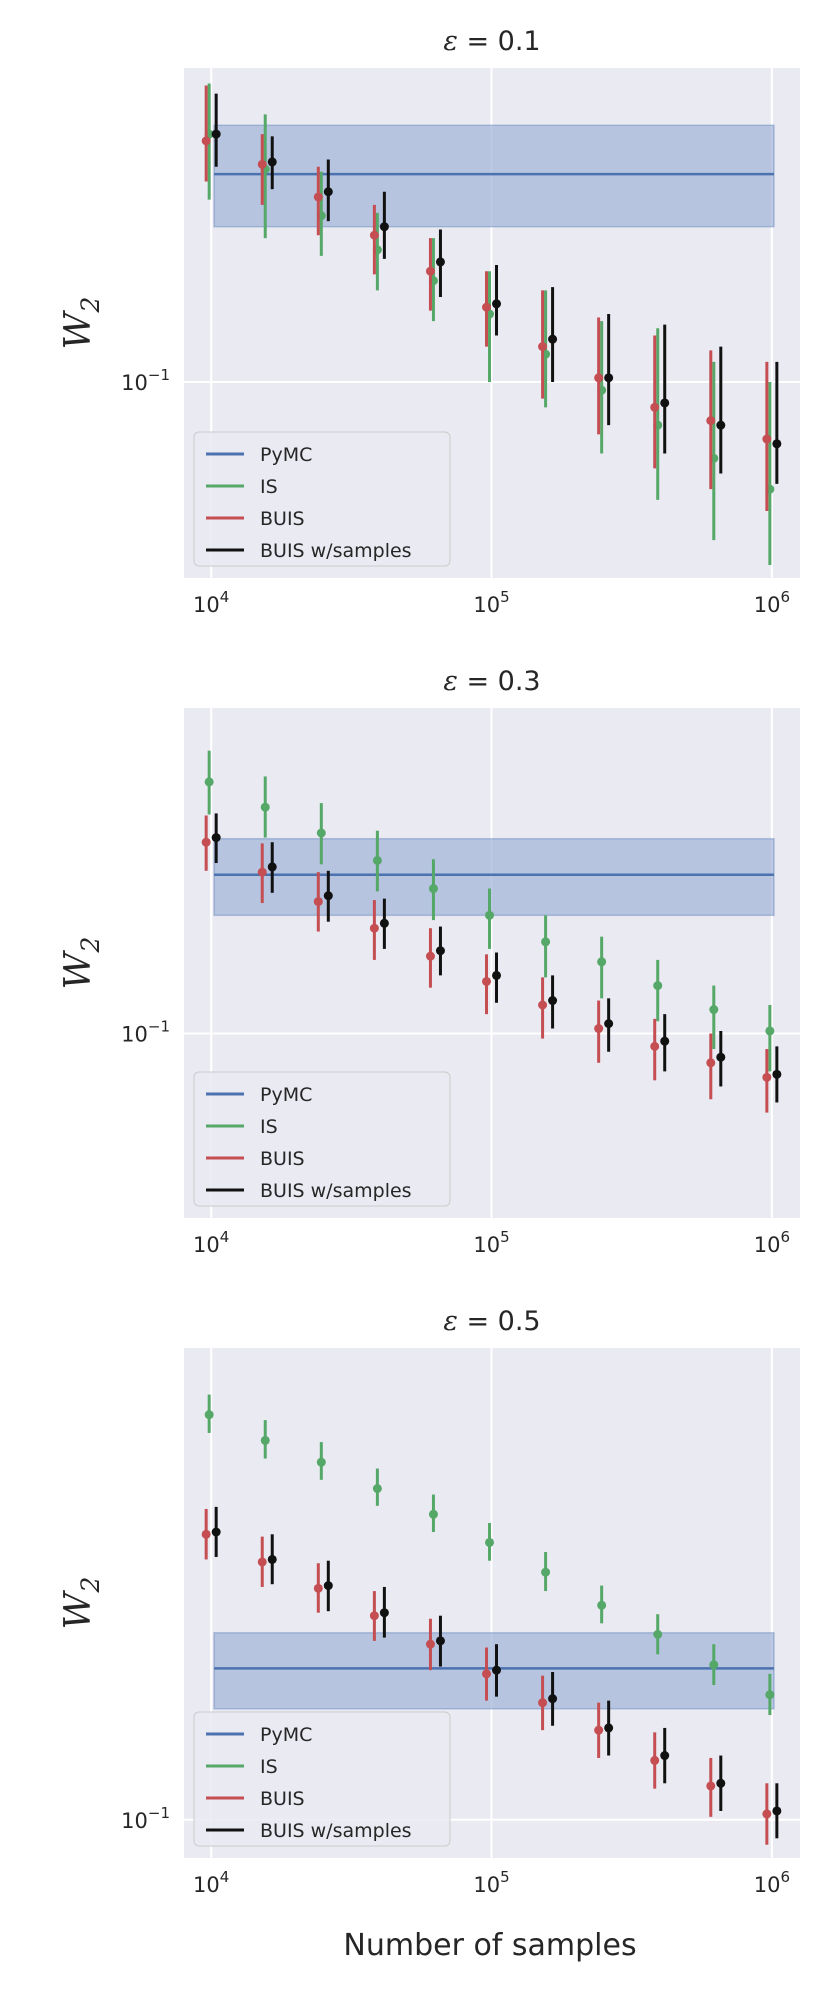  What do you see at coordinates (211, 602) in the screenshot?
I see `x-tick-label: 10⁴` at bounding box center [211, 602].